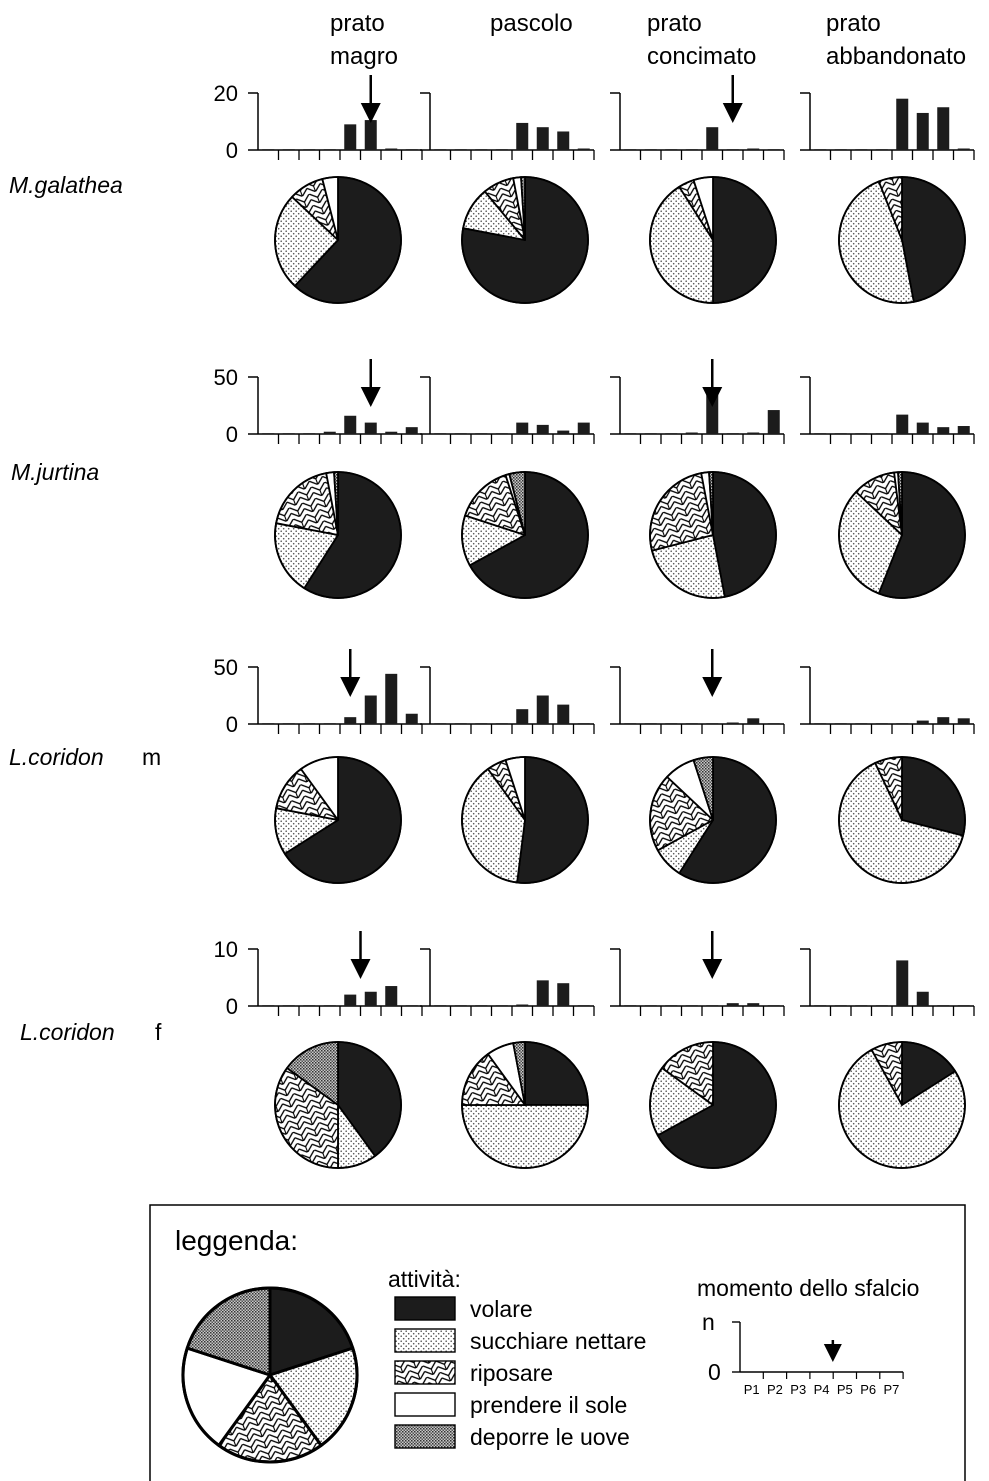  Describe the element at coordinates (714, 1372) in the screenshot. I see `legend-y-zero: 0` at that location.